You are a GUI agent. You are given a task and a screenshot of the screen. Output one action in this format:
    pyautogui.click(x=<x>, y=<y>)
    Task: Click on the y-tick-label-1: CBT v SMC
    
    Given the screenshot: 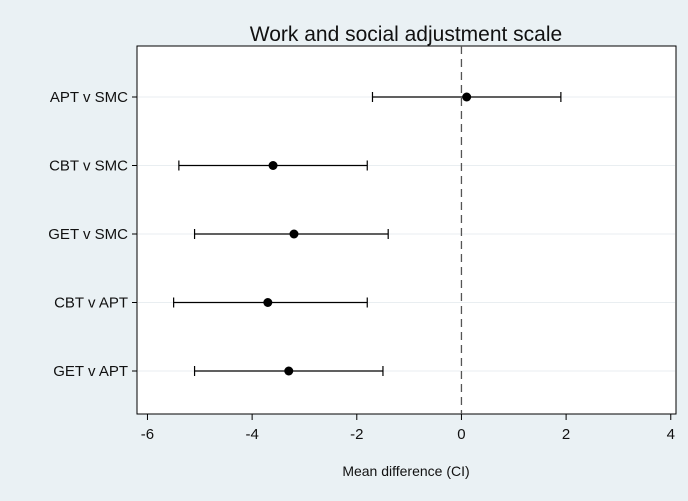 What is the action you would take?
    pyautogui.click(x=88, y=166)
    